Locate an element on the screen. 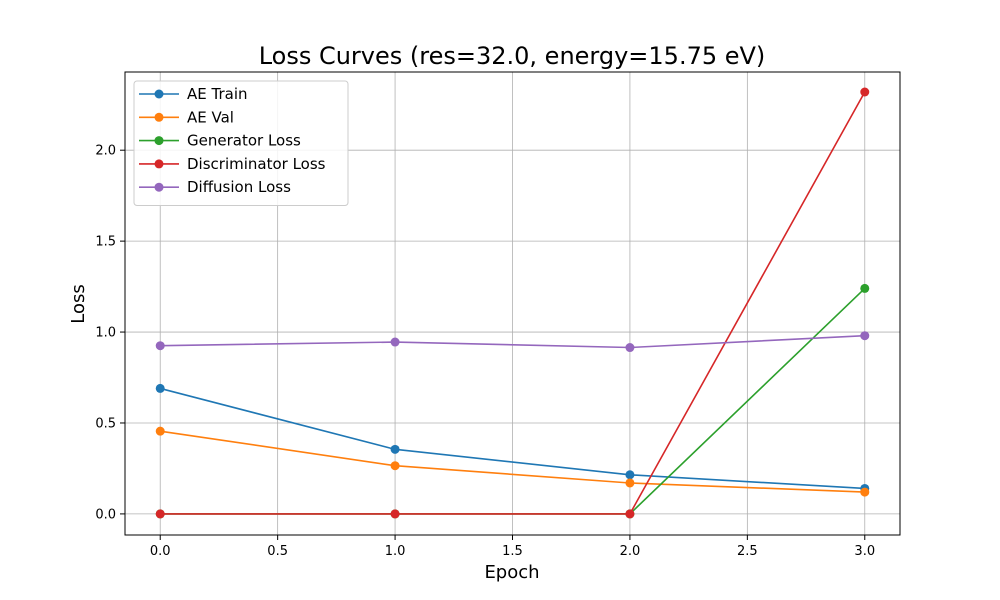 The width and height of the screenshot is (1000, 600). series-line-ae-train is located at coordinates (512, 438).